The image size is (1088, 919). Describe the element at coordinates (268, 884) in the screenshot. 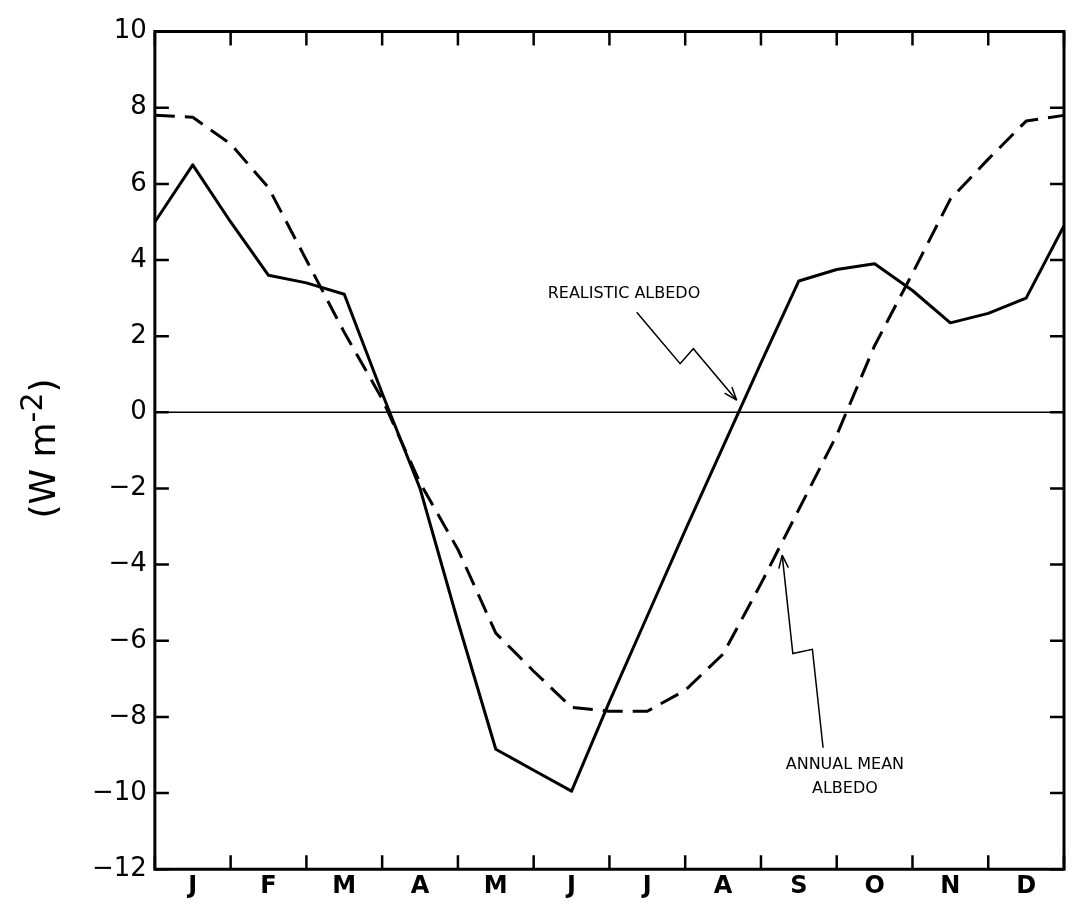

I see `x-tick-label: F` at that location.